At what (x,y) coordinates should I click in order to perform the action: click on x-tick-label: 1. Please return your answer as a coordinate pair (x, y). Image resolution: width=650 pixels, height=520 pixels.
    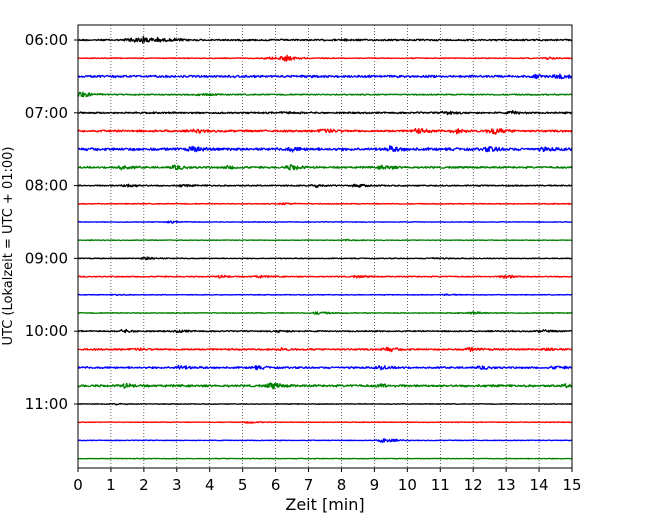
    Looking at the image, I should click on (111, 485).